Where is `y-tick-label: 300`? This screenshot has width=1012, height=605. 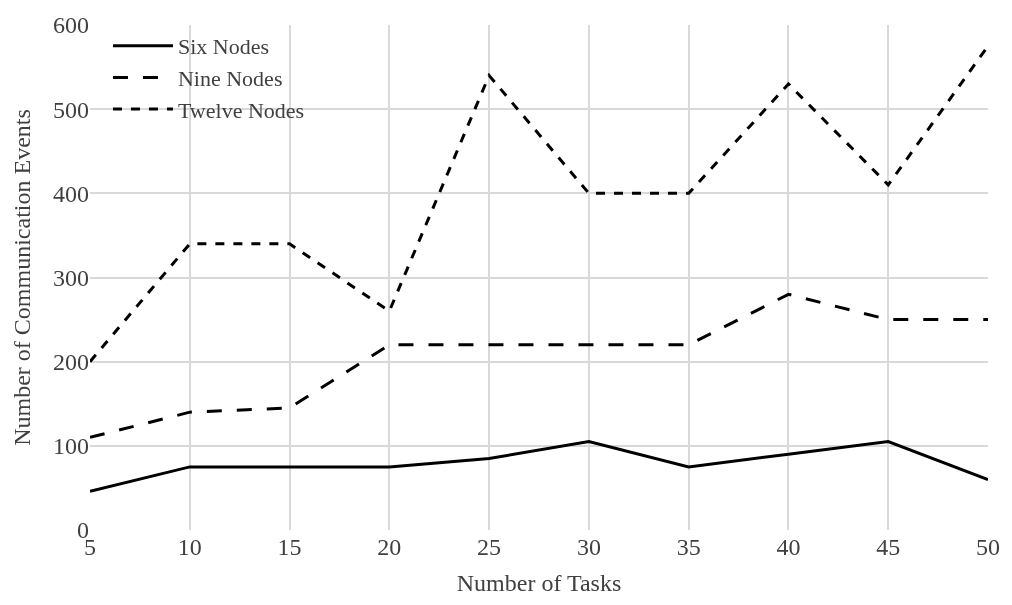 y-tick-label: 300 is located at coordinates (71, 277).